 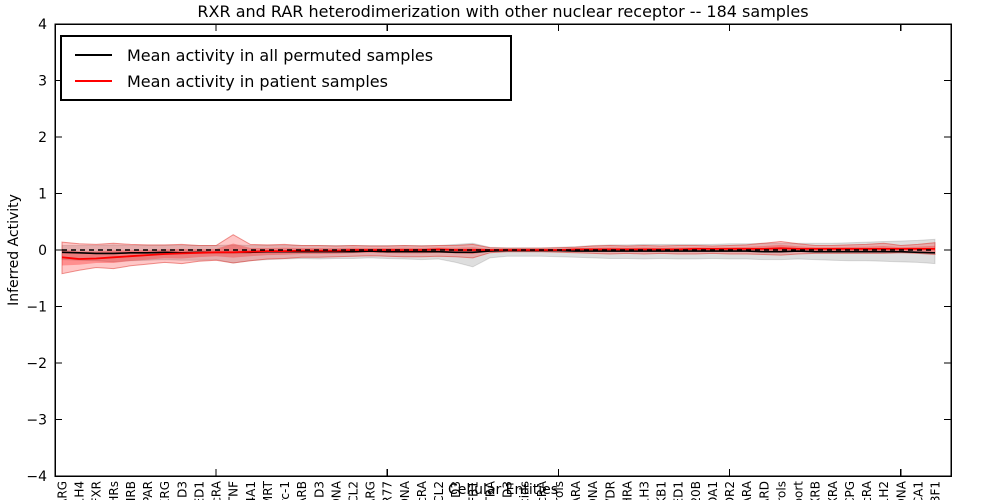 I want to click on x-tick-label: RXRG, so click(x=165, y=490).